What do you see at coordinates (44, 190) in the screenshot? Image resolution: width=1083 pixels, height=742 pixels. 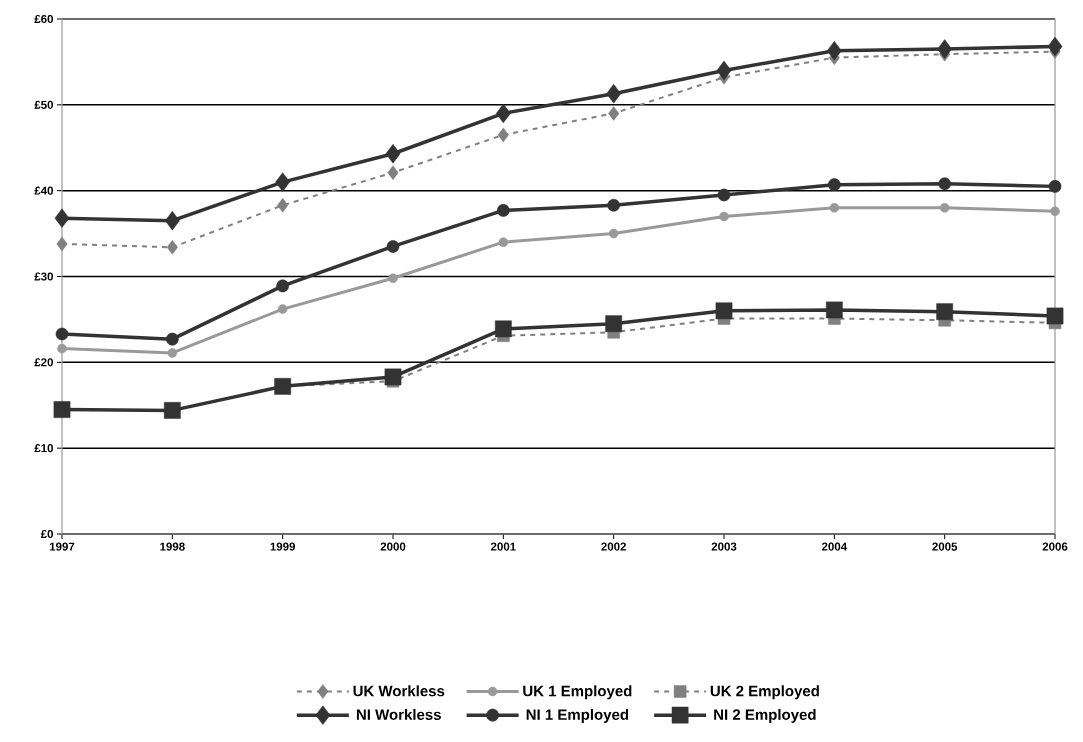 I see `y-tick-label: £40` at bounding box center [44, 190].